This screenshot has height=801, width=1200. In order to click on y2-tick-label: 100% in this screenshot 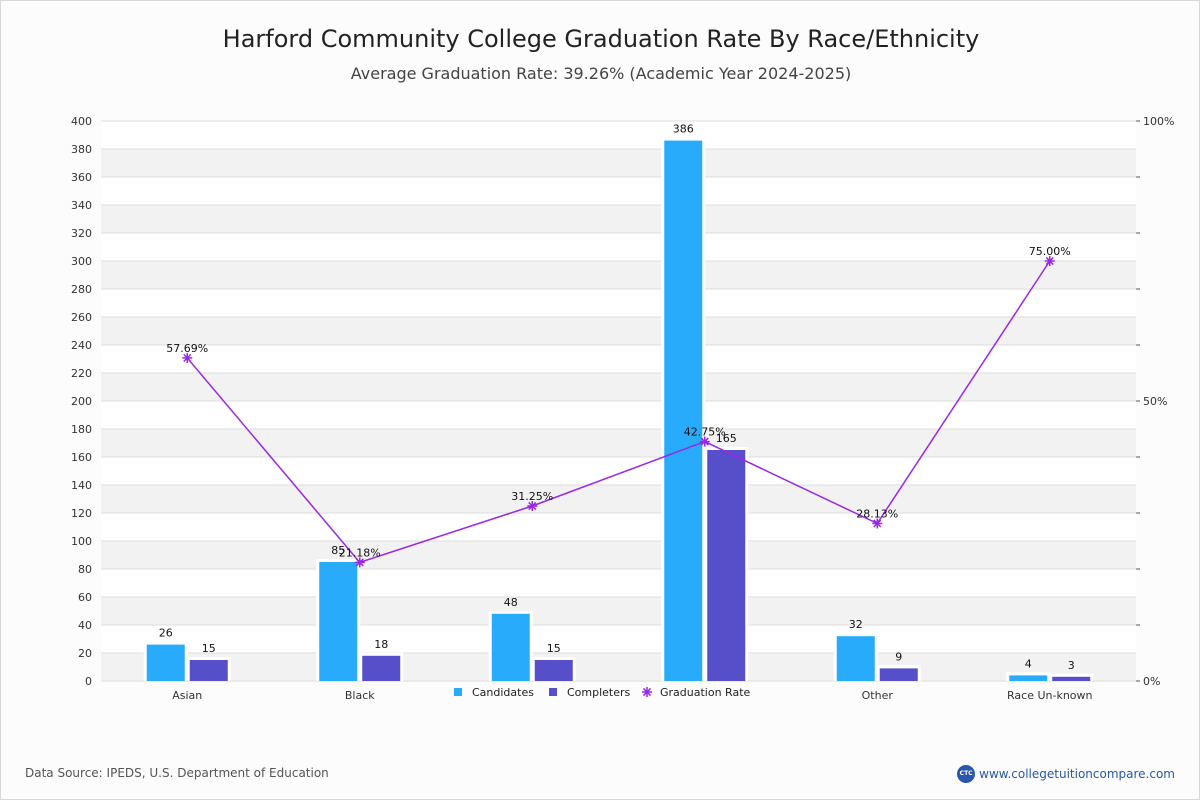, I will do `click(1158, 121)`.